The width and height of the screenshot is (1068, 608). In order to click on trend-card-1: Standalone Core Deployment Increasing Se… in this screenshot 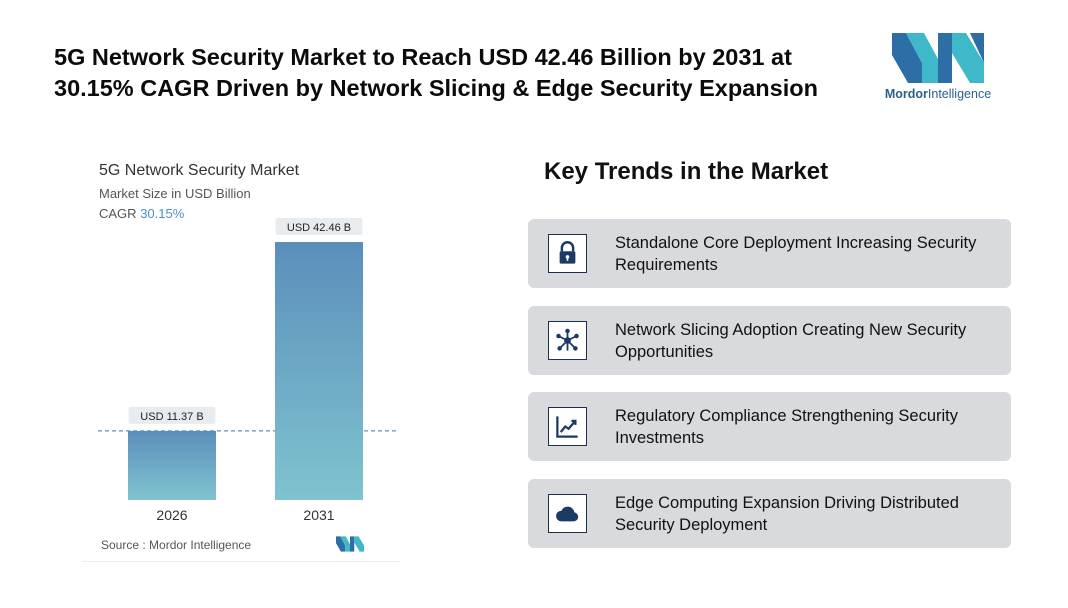, I will do `click(769, 253)`.